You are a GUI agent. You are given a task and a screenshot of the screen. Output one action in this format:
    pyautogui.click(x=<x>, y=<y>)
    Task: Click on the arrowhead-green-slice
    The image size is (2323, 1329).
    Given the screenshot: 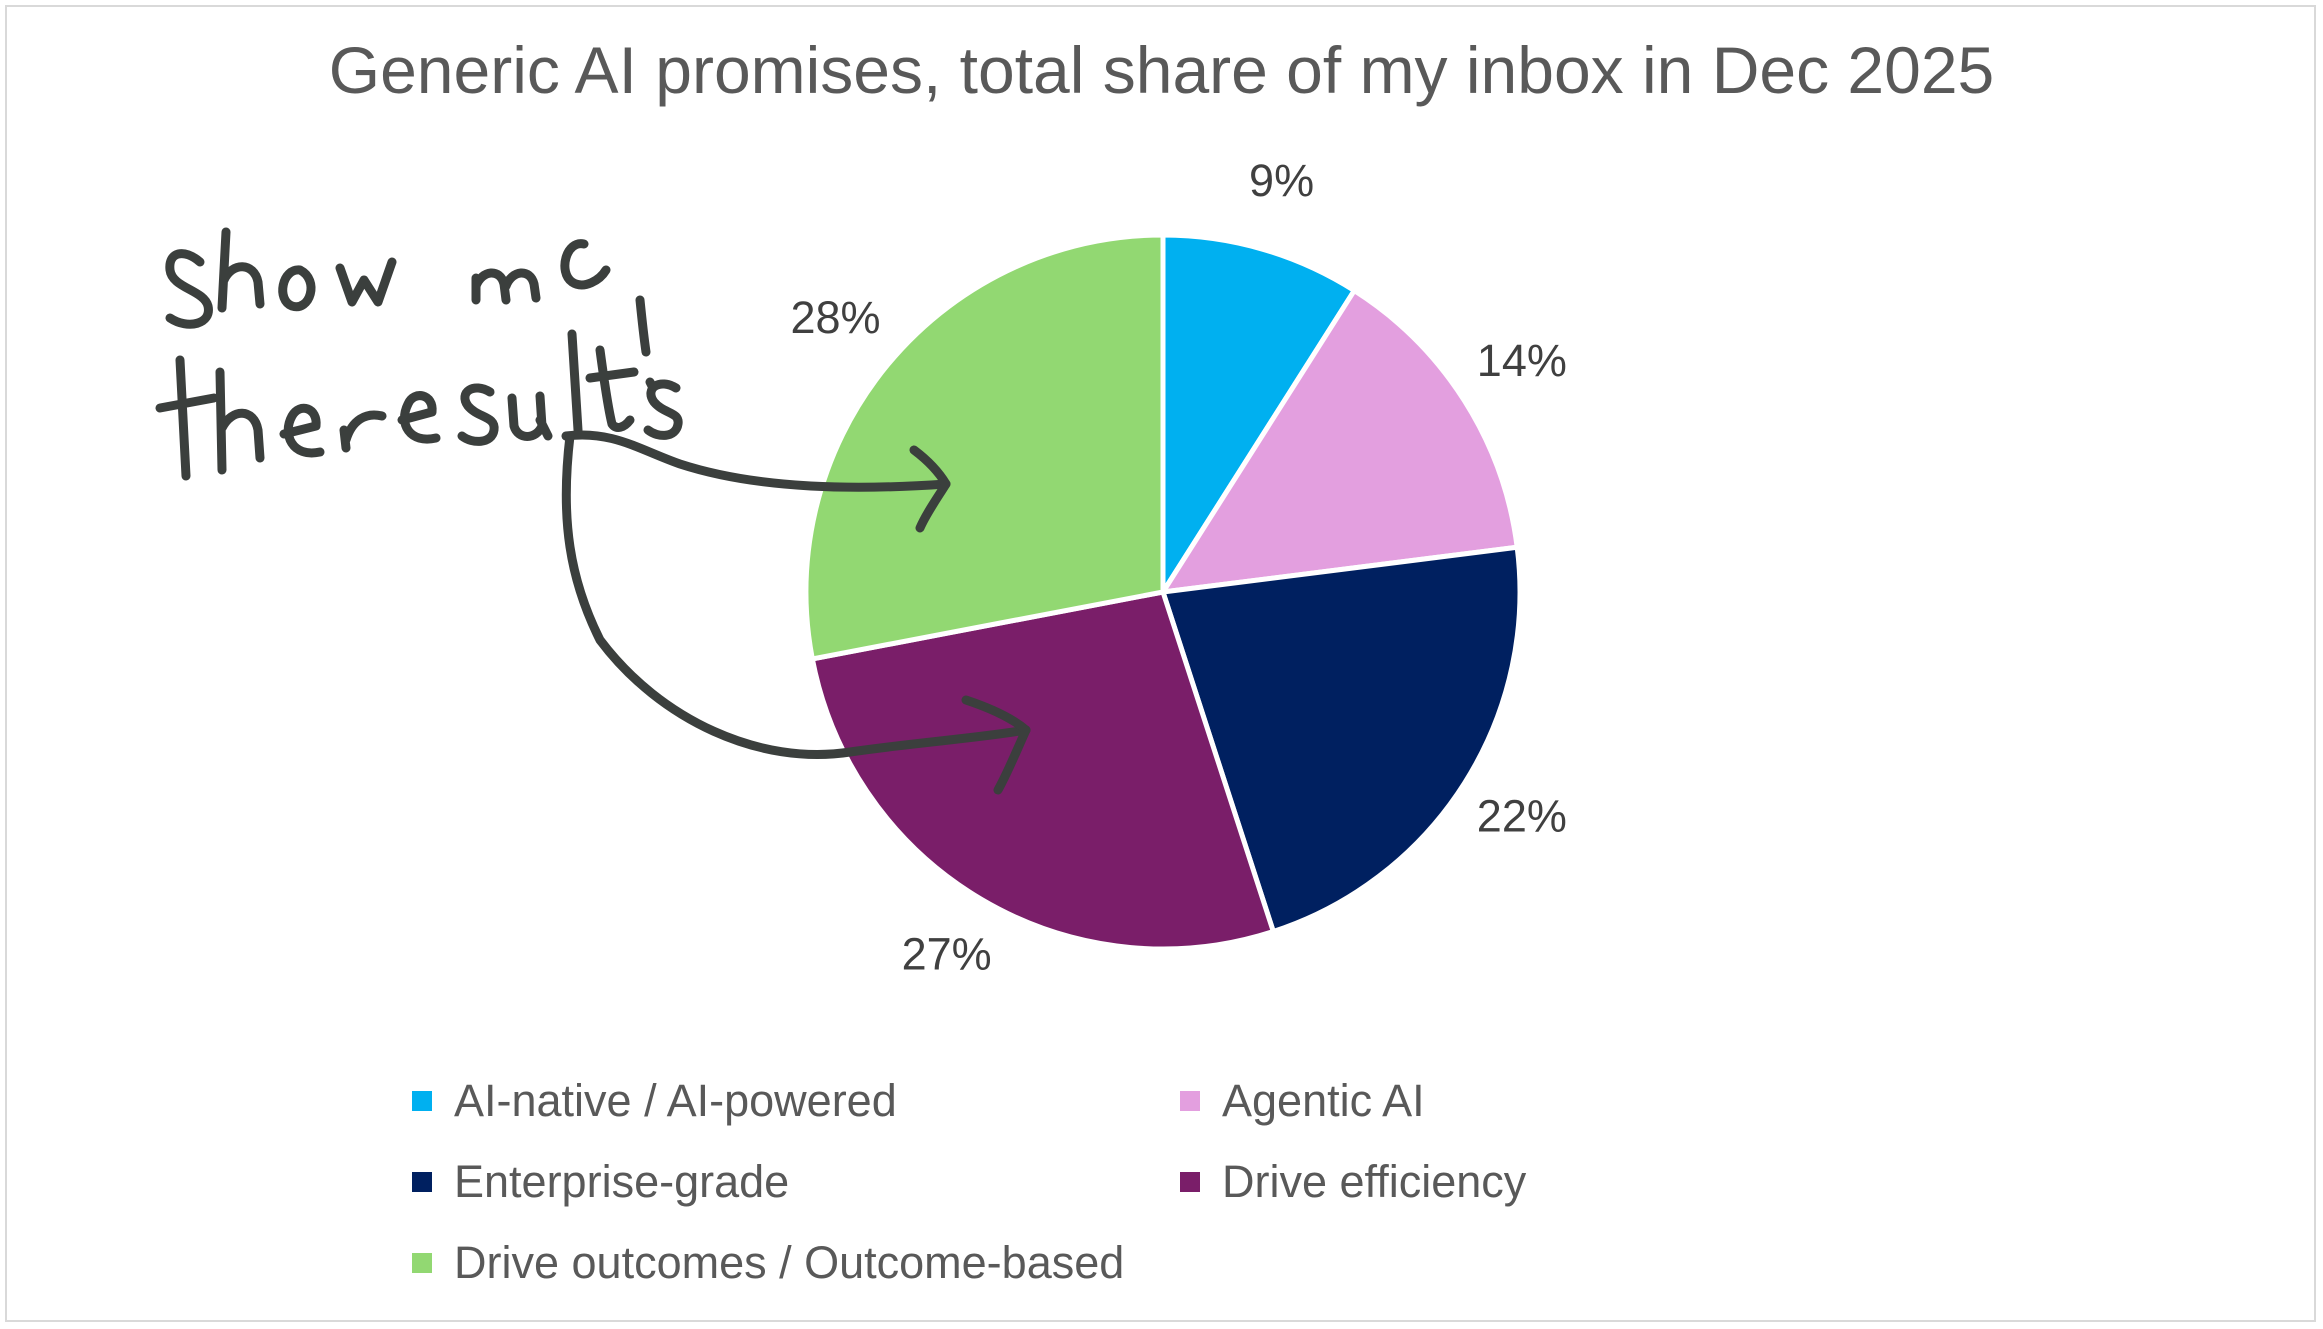 What is the action you would take?
    pyautogui.click(x=930, y=489)
    